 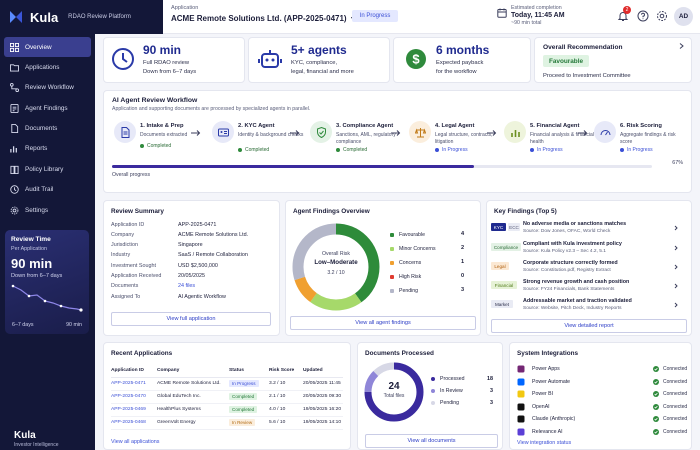 I want to click on sidebar-item-reports: Reports, so click(x=47, y=149).